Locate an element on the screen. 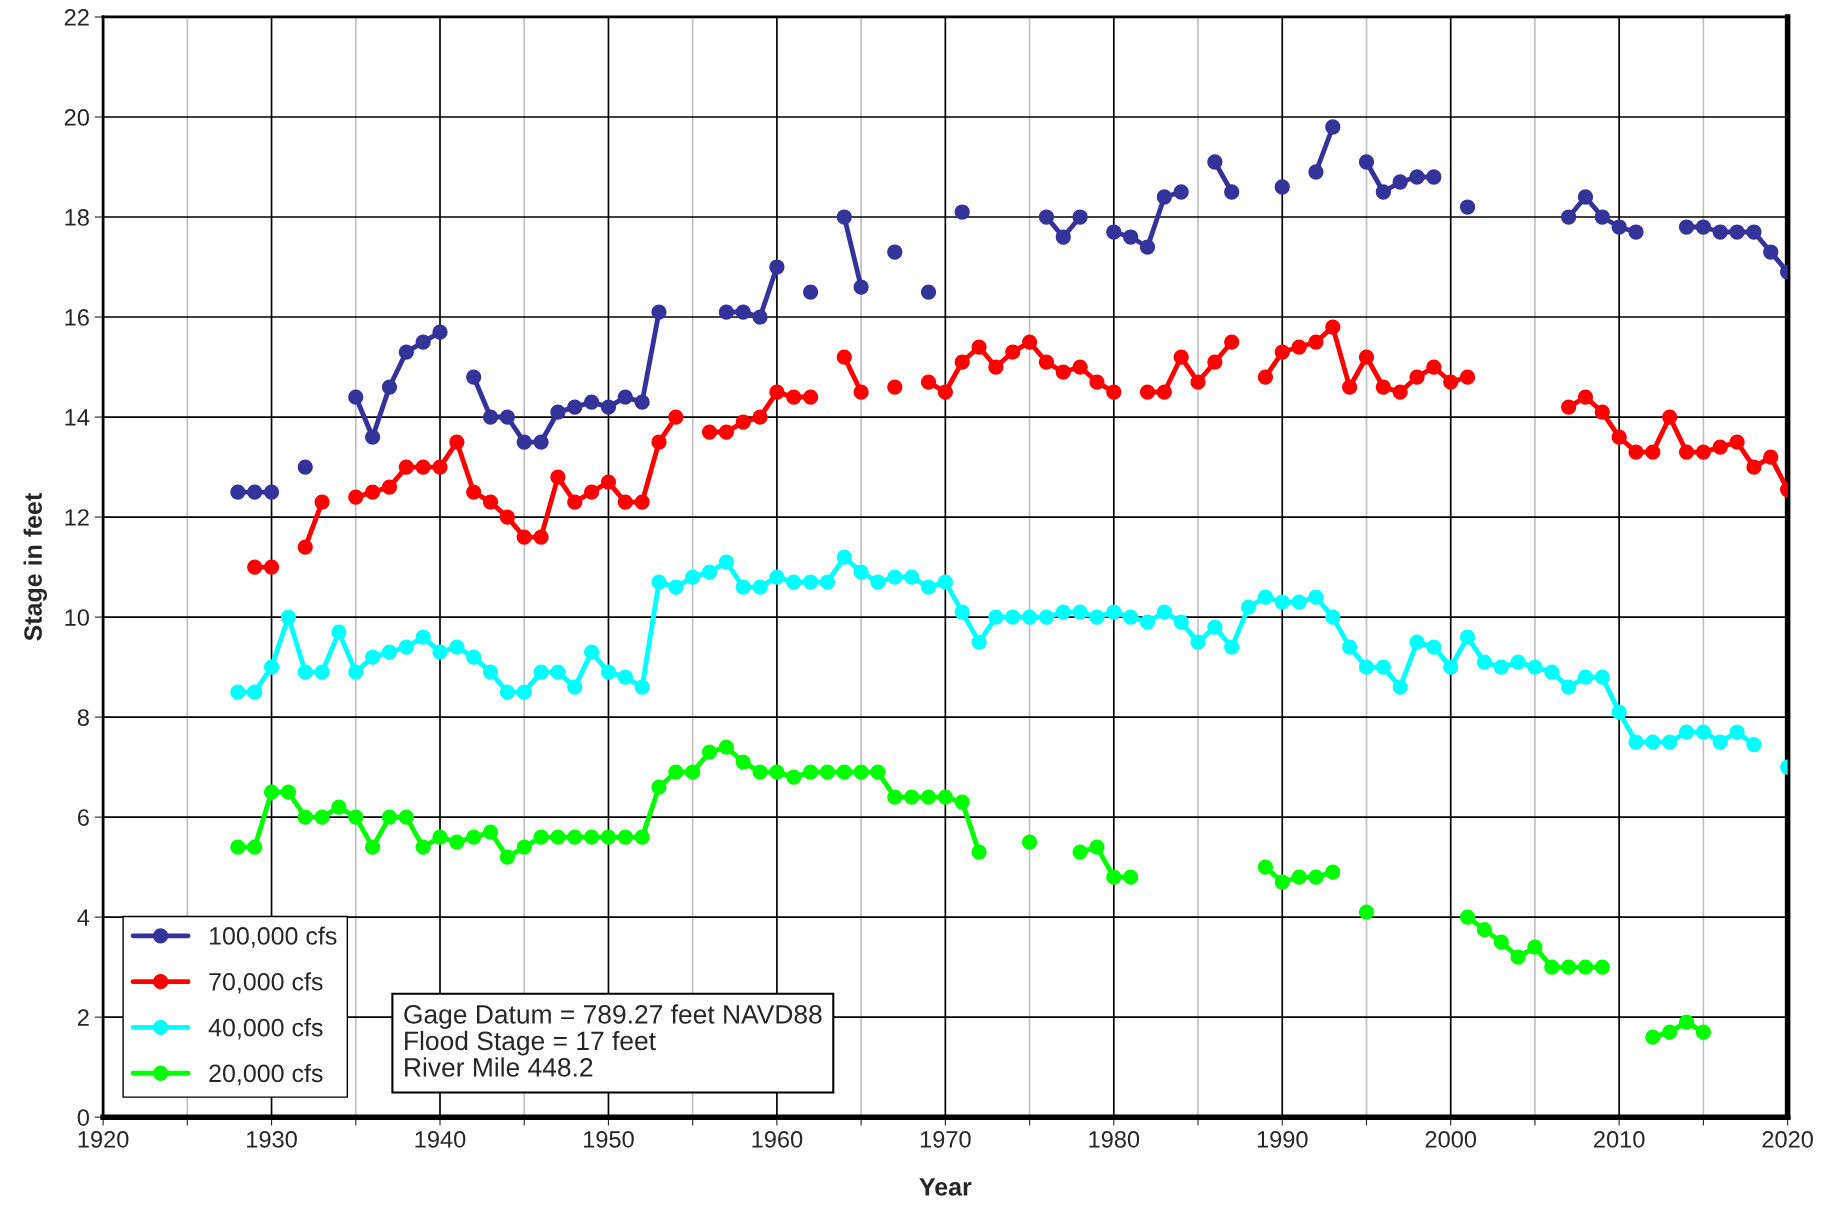  x-tick-label: 2010 is located at coordinates (1619, 1139).